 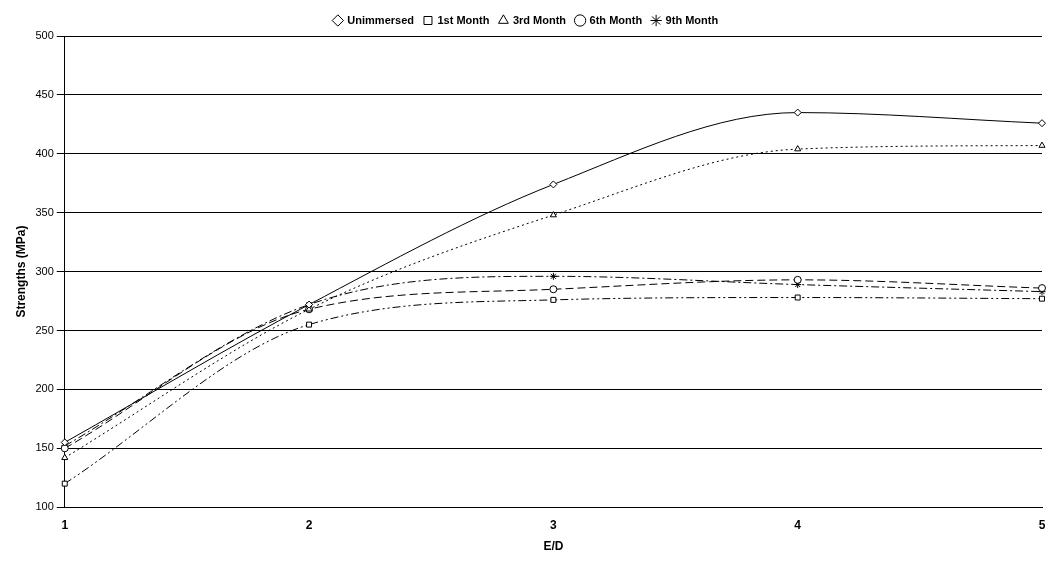 I want to click on x-tick-label: 3, so click(x=554, y=524).